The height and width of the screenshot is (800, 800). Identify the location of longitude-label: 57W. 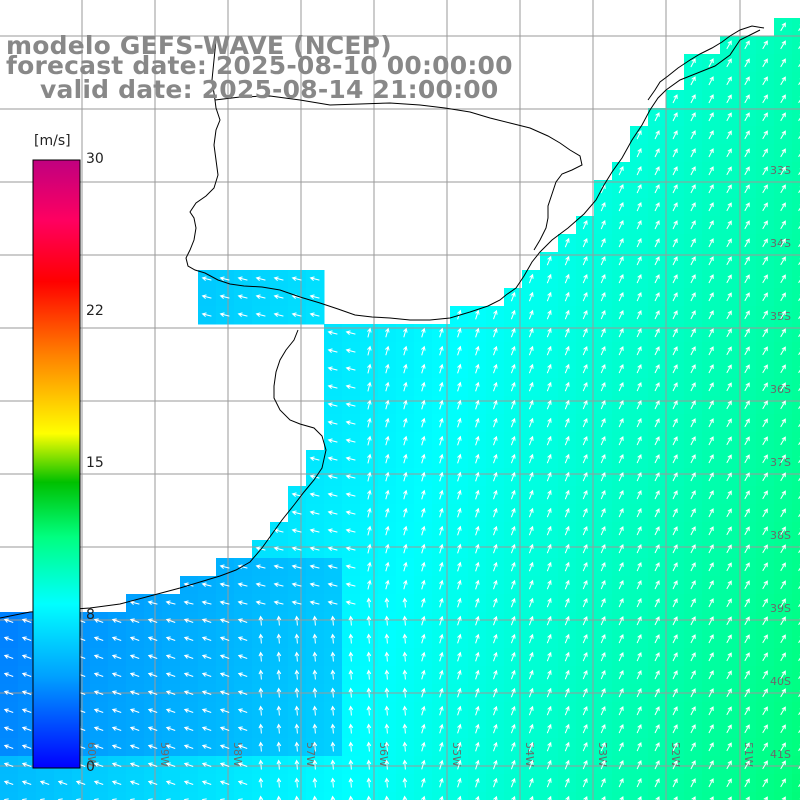
(310, 754).